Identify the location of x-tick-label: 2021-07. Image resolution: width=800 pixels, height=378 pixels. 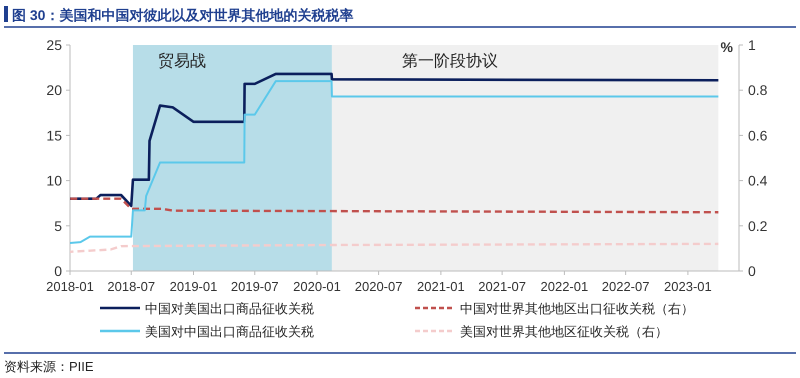
(502, 286).